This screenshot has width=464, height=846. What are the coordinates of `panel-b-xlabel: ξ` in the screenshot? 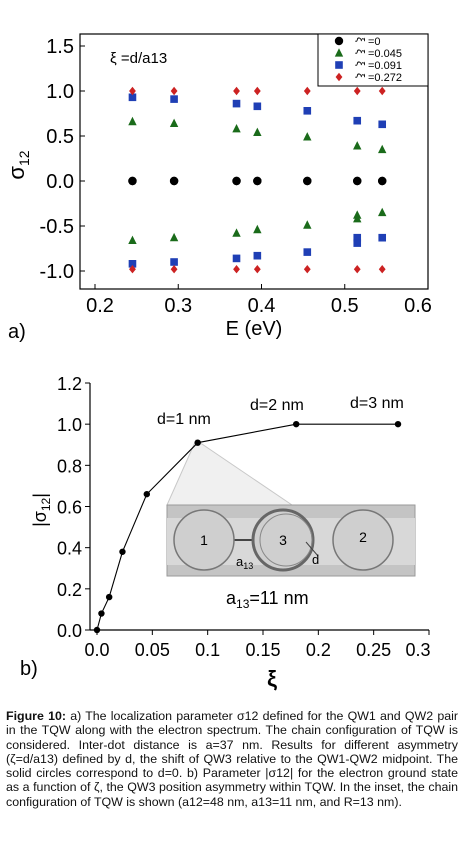 It's located at (272, 678).